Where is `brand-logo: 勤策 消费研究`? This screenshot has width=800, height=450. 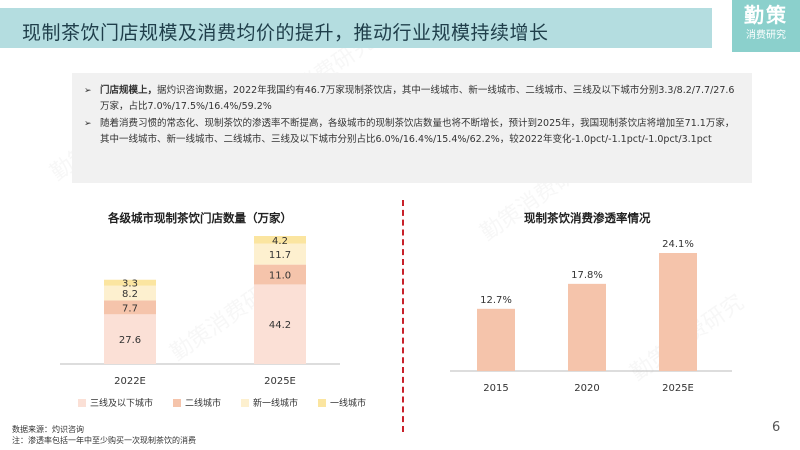
brand-logo: 勤策 消费研究 is located at coordinates (766, 26).